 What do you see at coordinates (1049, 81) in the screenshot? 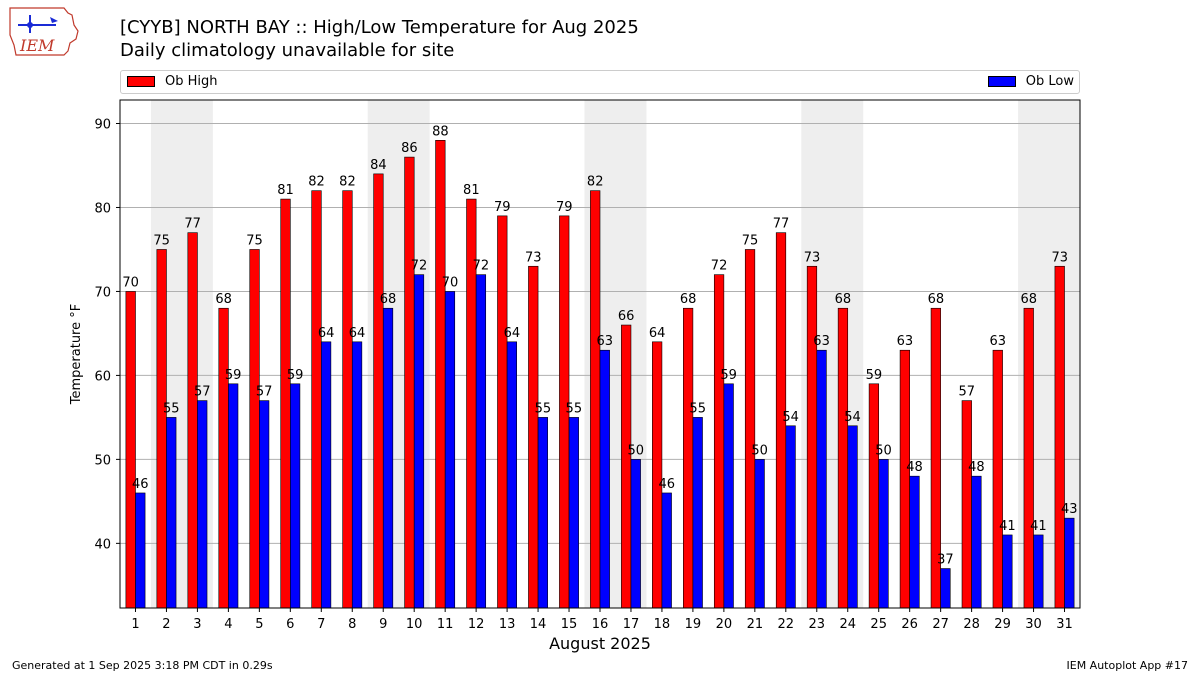
I see `legend-label-low: Ob Low` at bounding box center [1049, 81].